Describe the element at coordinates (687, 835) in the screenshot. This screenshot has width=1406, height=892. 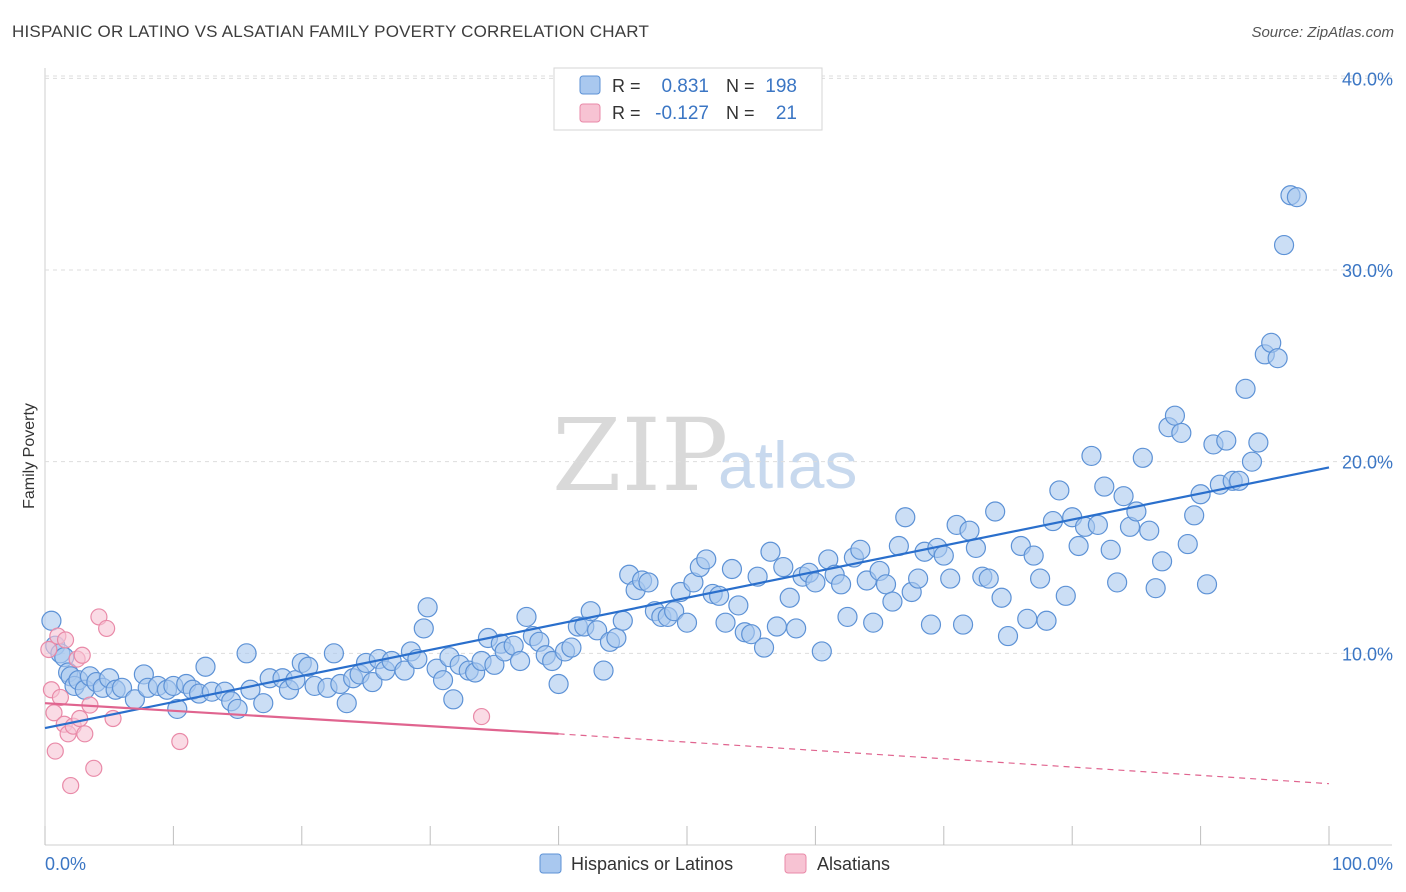
I see `x-axis-ticks` at that location.